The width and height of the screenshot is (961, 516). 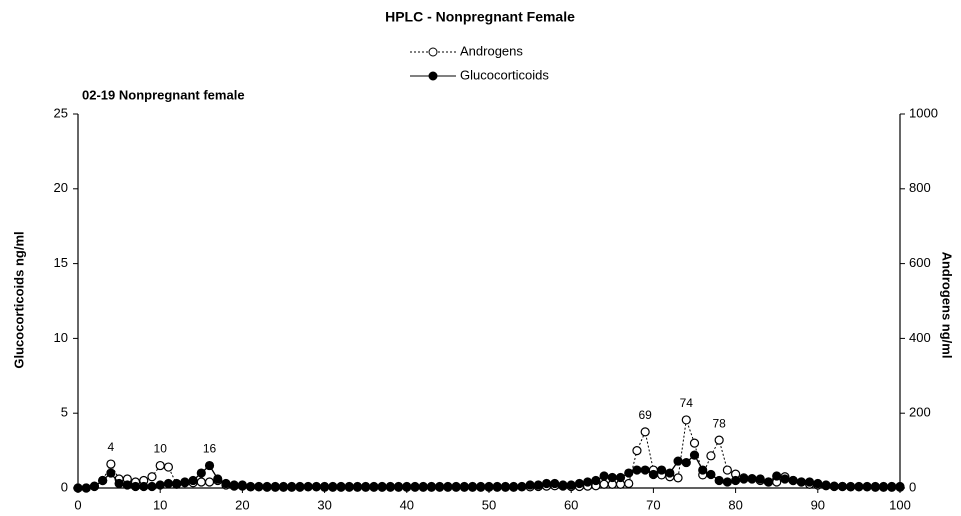 What do you see at coordinates (18, 299) in the screenshot?
I see `y-axis-label: Glucocorticoids ng/ml` at bounding box center [18, 299].